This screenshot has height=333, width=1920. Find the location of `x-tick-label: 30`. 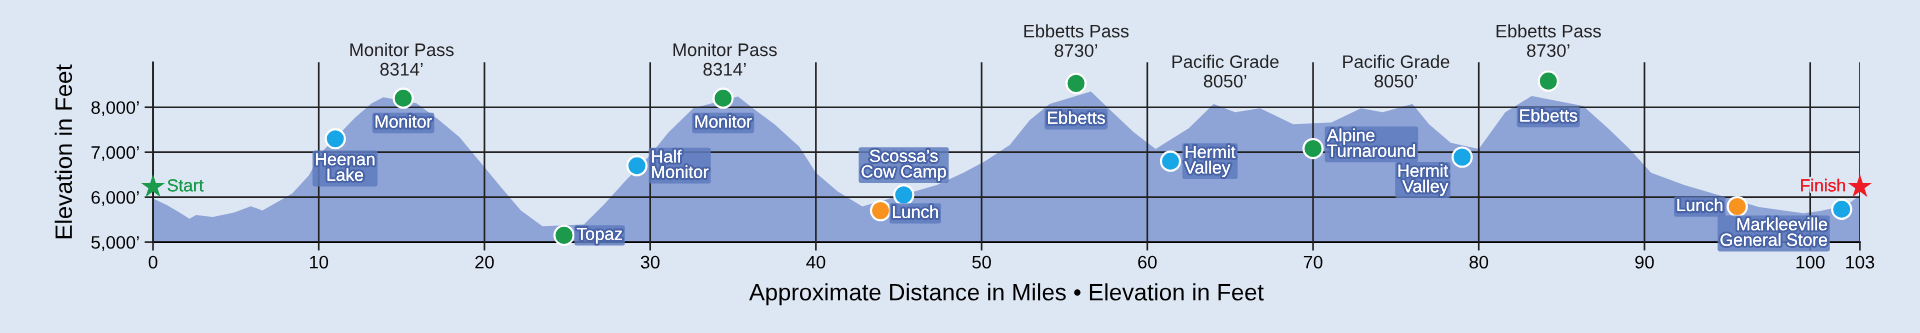

x-tick-label: 30 is located at coordinates (650, 262).